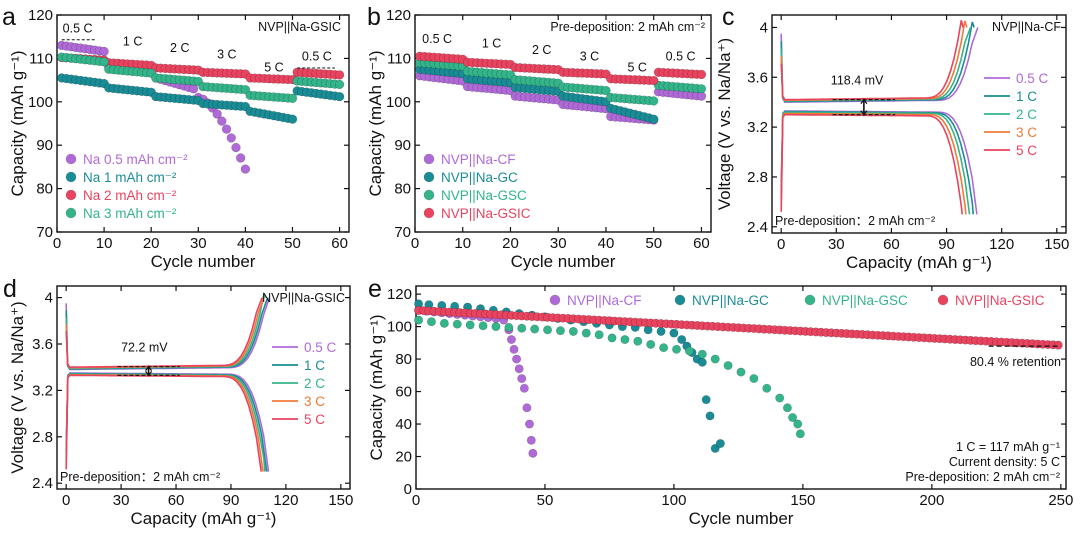  What do you see at coordinates (1015, 362) in the screenshot?
I see `retention-label: 80.4 % retention` at bounding box center [1015, 362].